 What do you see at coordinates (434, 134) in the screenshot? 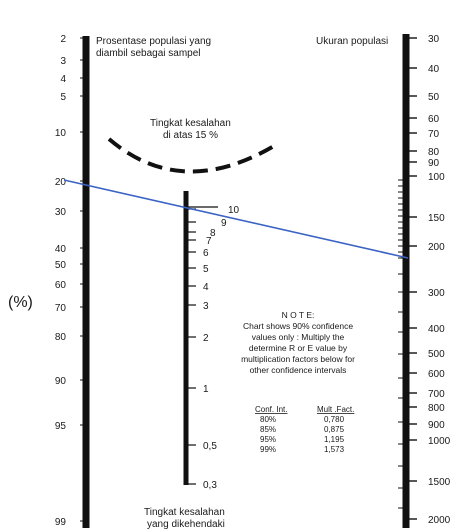
I see `right-scale-tick-label: 70` at bounding box center [434, 134].